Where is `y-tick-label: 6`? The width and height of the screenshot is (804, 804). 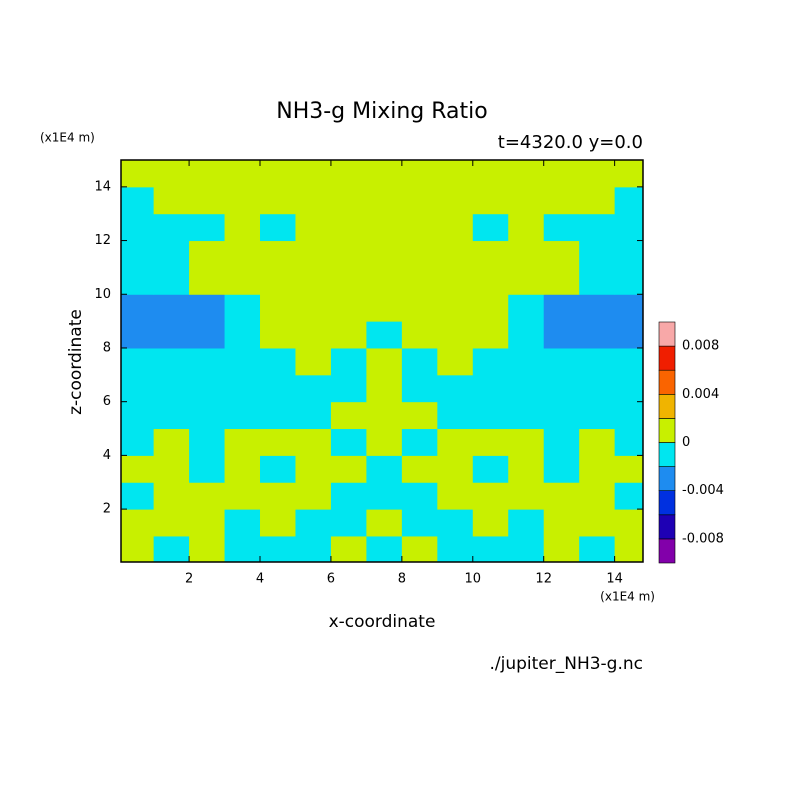 y-tick-label: 6 is located at coordinates (107, 401).